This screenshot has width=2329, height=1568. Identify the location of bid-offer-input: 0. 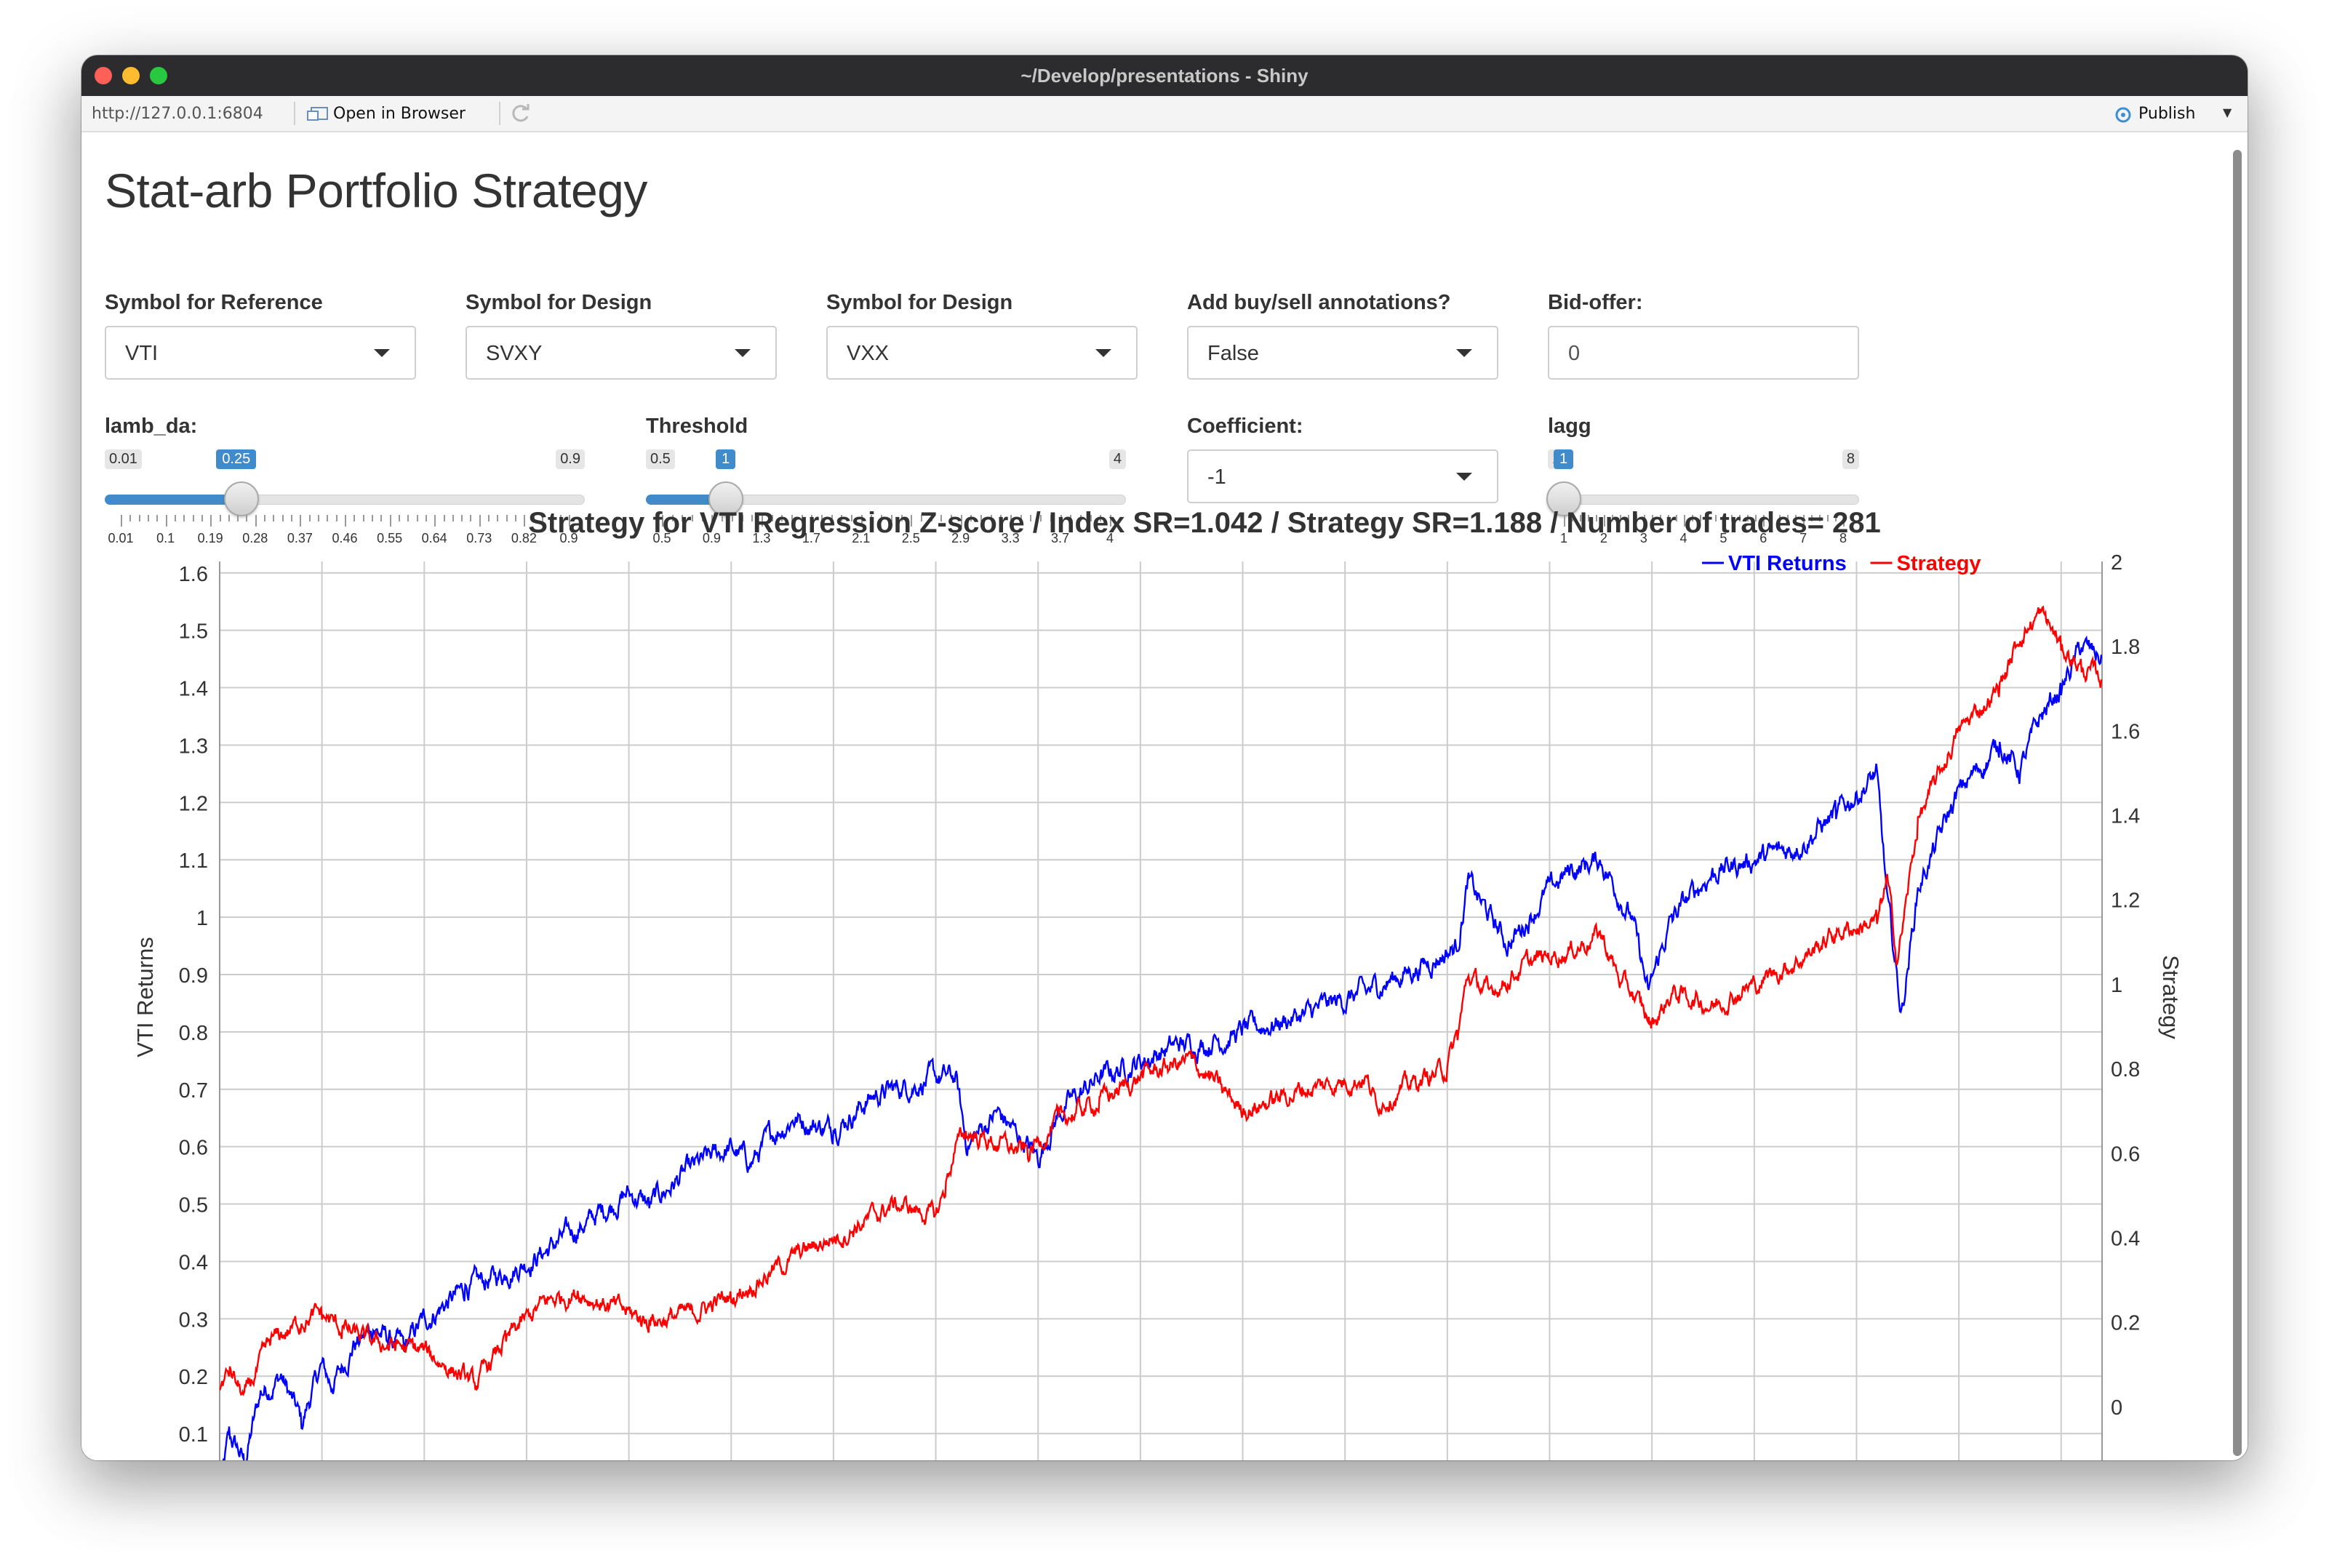
(1703, 353).